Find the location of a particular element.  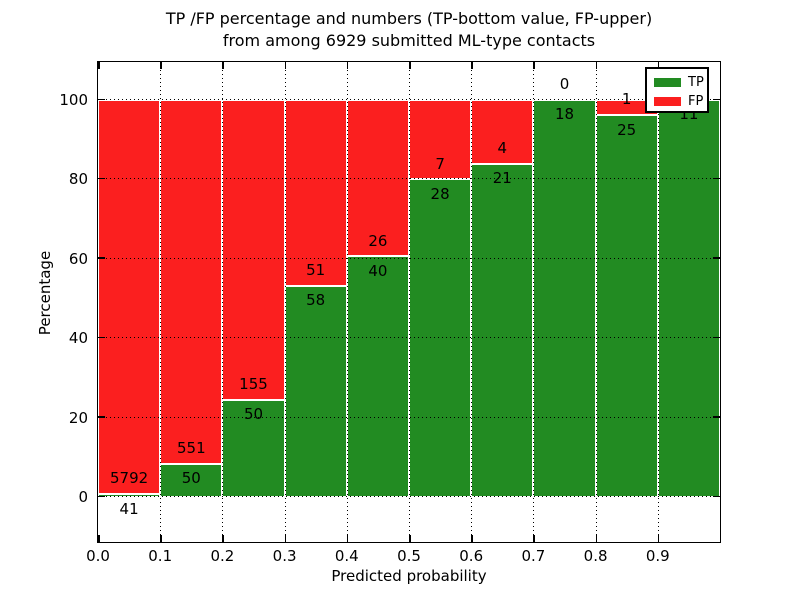

x-tick-label: 0.3 is located at coordinates (284, 556).